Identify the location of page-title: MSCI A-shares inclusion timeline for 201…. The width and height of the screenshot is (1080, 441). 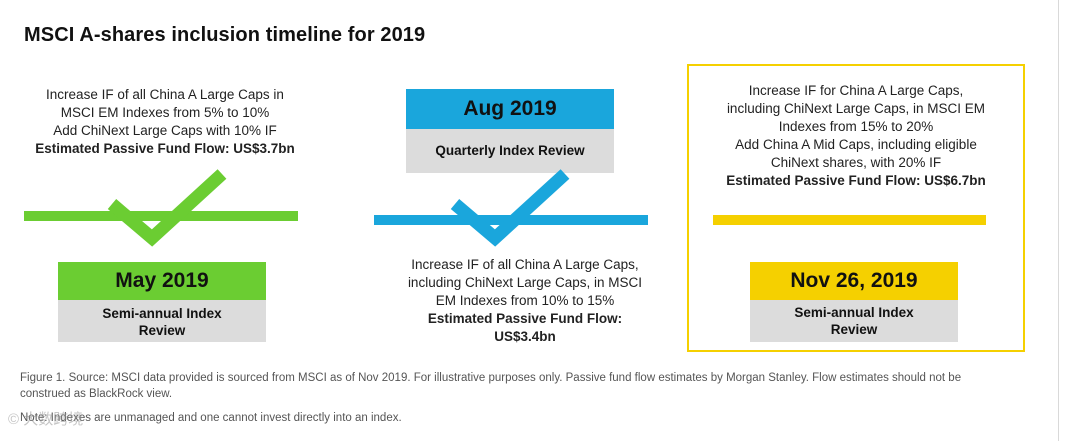
(225, 35).